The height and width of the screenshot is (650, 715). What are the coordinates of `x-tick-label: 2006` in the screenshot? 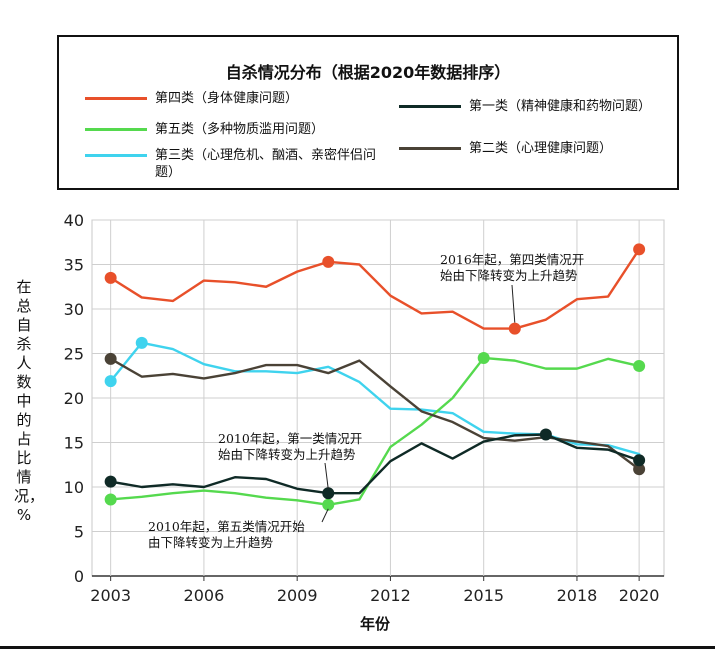 It's located at (204, 595).